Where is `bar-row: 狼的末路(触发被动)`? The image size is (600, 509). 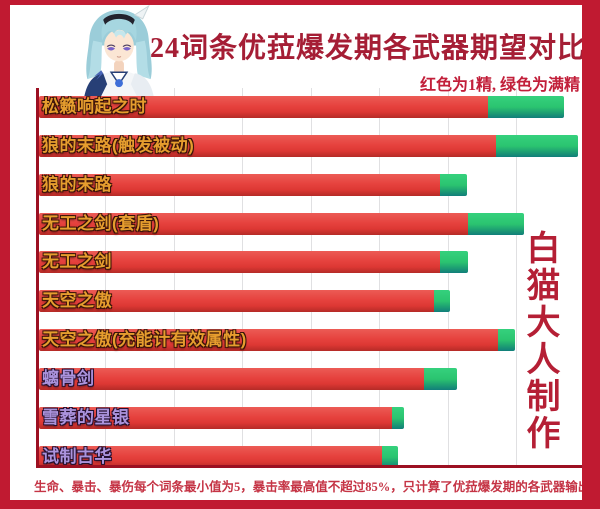 bar-row: 狼的末路(触发被动) is located at coordinates (308, 145).